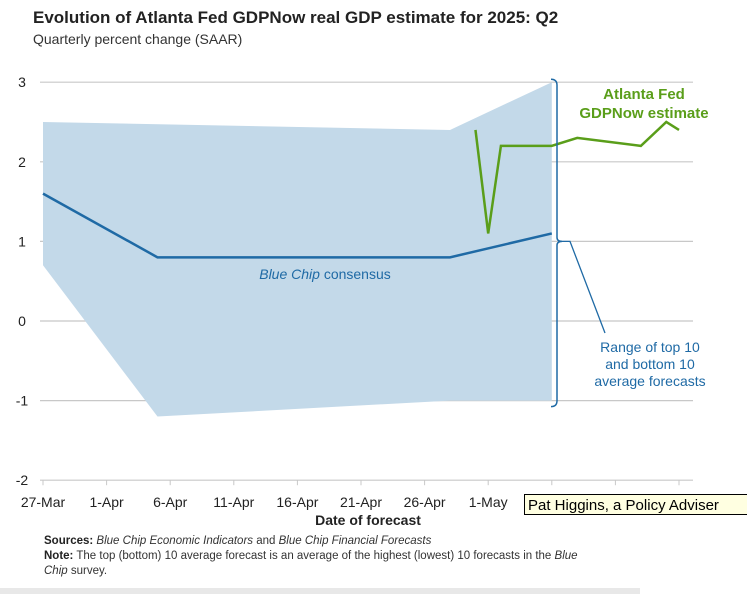  What do you see at coordinates (577, 177) in the screenshot?
I see `gdpnow-line` at bounding box center [577, 177].